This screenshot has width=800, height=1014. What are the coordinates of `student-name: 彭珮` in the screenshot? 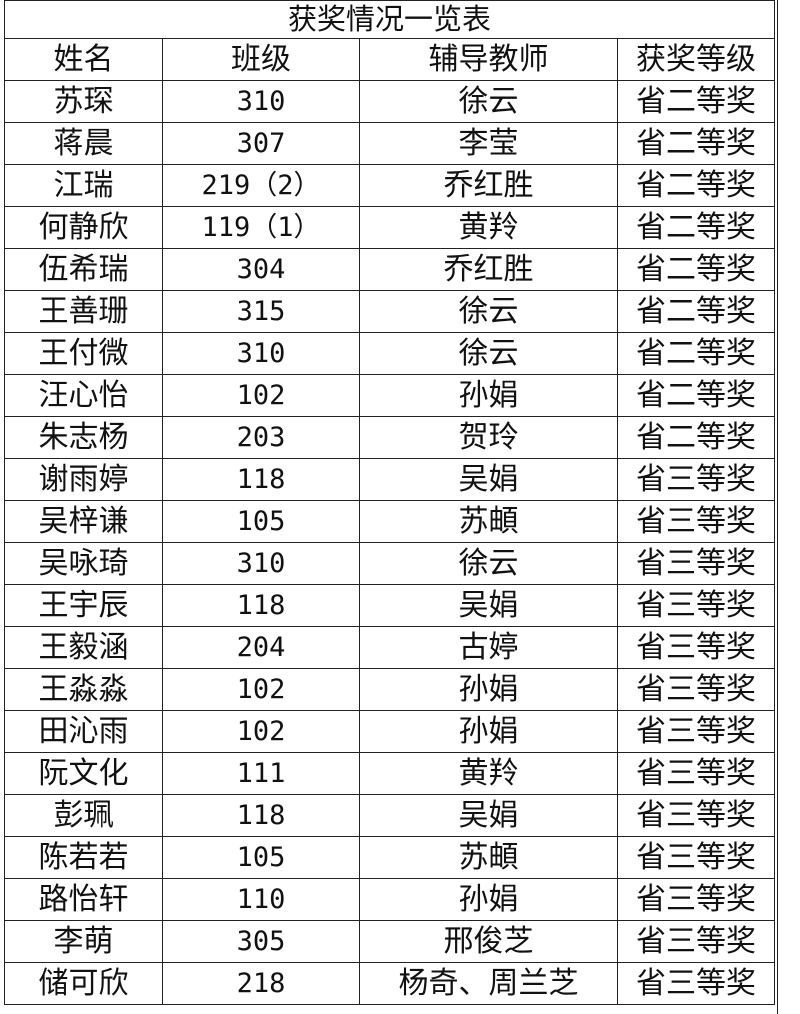 It's located at (83, 815).